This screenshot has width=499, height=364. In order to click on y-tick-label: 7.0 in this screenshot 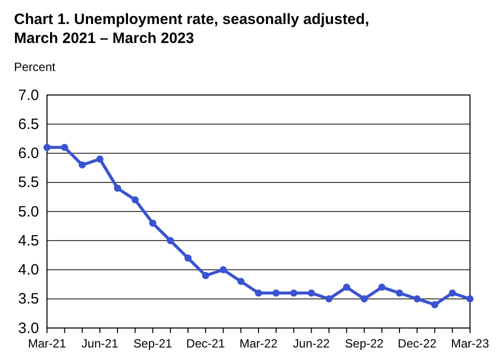, I will do `click(28, 95)`.